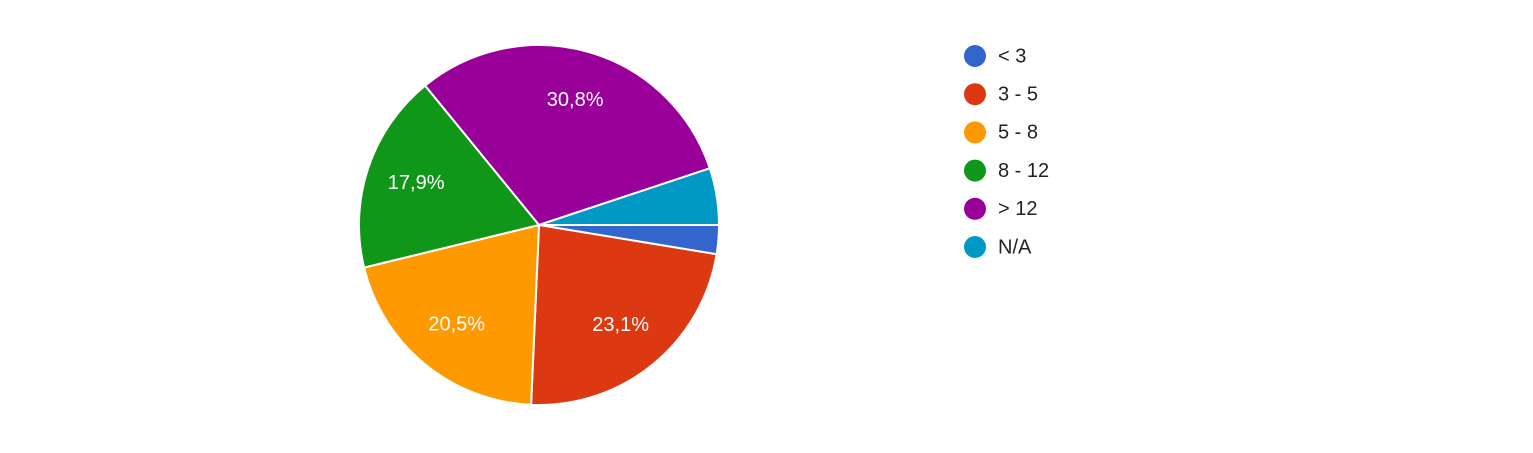 This screenshot has width=1533, height=453. What do you see at coordinates (1012, 56) in the screenshot?
I see `legend-label: < 3` at bounding box center [1012, 56].